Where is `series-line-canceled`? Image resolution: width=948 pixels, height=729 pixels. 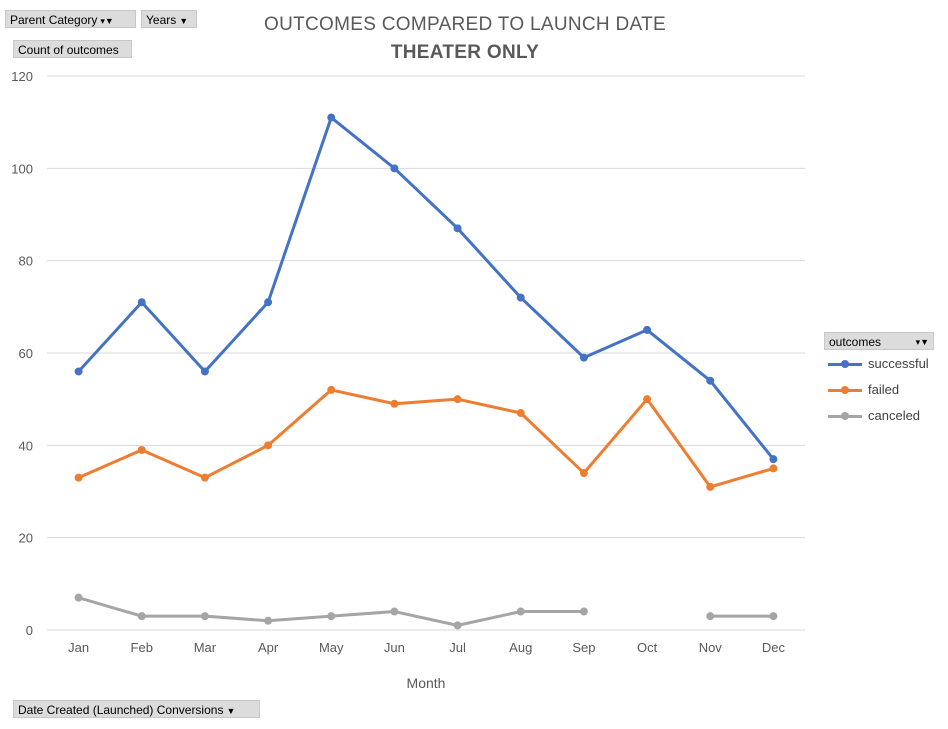 series-line-canceled is located at coordinates (331, 611).